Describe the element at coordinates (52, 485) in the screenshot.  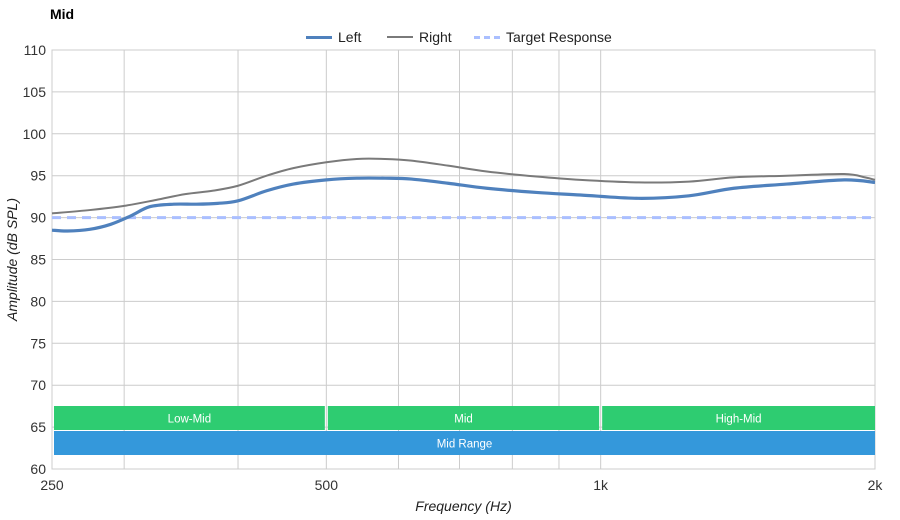
I see `x-tick-label: 250` at that location.